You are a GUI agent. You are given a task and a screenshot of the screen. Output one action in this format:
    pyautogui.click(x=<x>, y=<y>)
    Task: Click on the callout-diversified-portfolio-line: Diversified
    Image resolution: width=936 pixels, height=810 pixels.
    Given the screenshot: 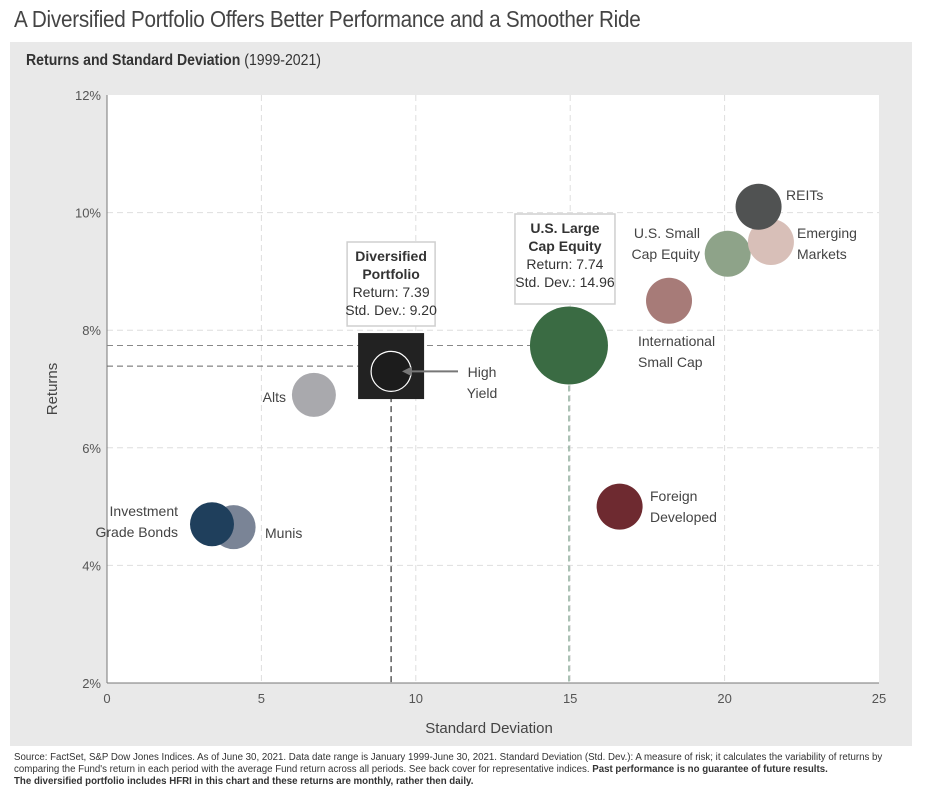 What is the action you would take?
    pyautogui.click(x=391, y=256)
    